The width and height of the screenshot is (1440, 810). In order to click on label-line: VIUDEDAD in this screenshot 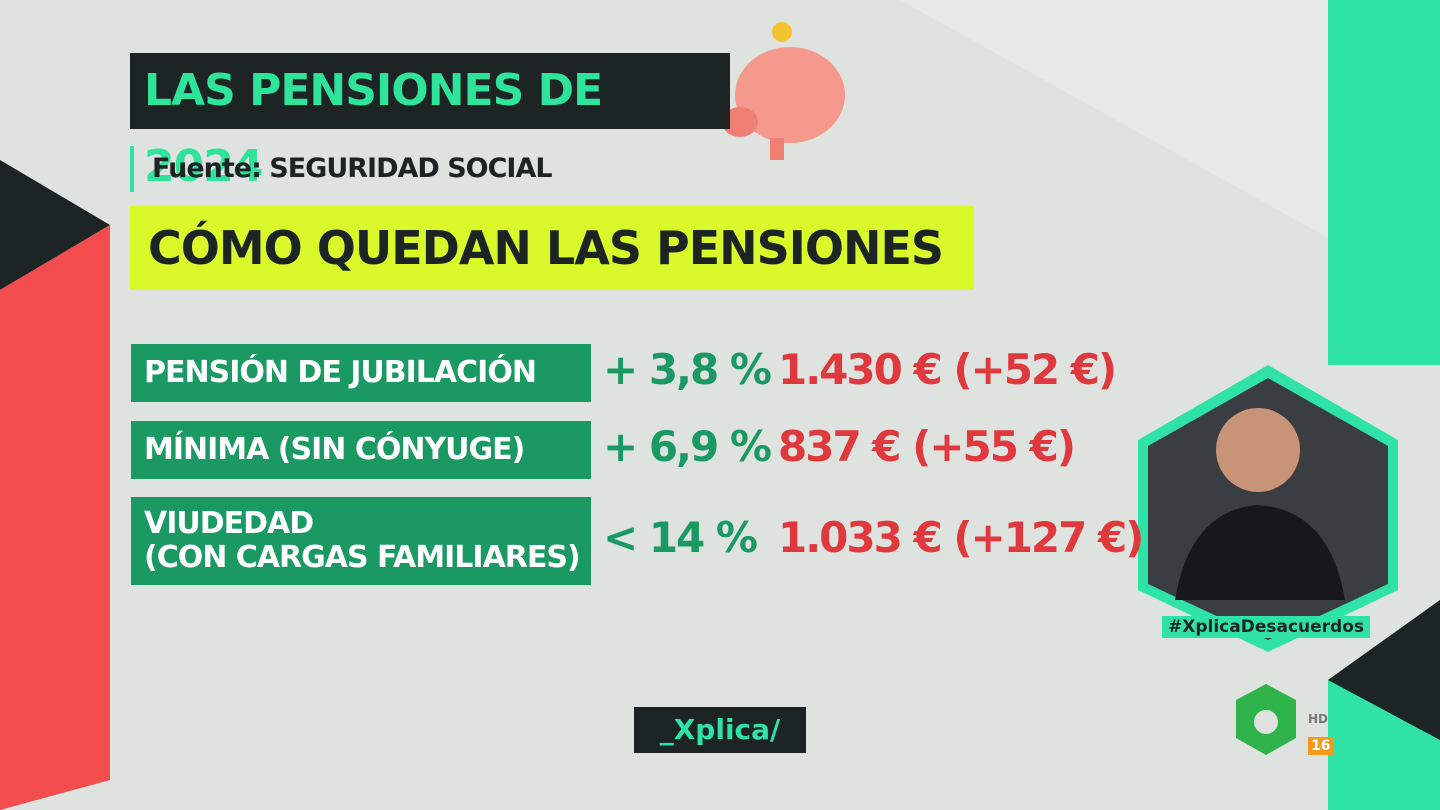, I will do `click(229, 523)`.